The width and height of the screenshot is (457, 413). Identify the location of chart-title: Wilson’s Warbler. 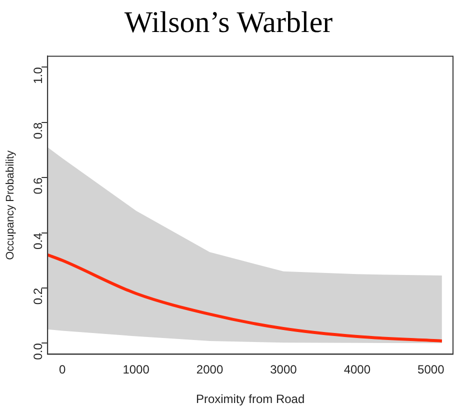
(228, 23).